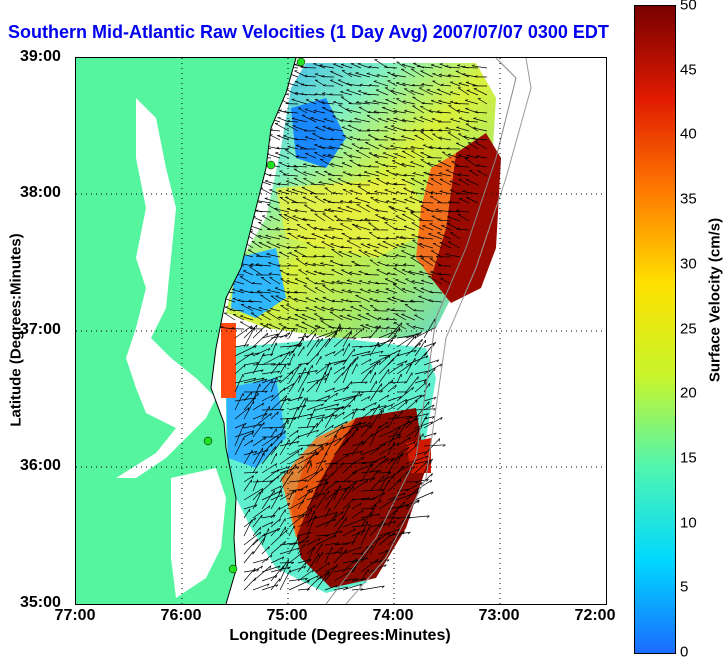 The image size is (724, 661). What do you see at coordinates (684, 652) in the screenshot?
I see `colorbar-tick-label: 0` at bounding box center [684, 652].